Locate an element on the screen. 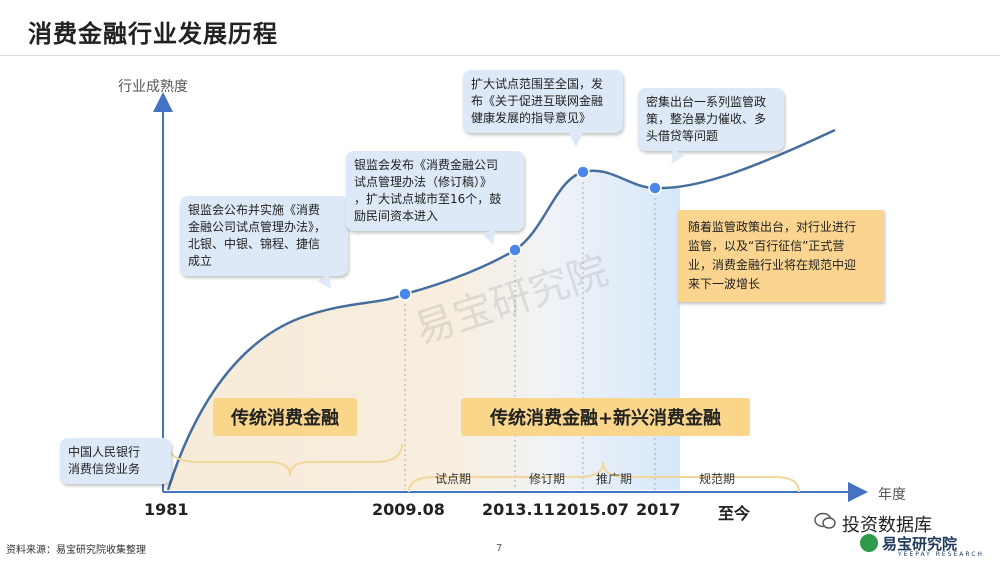 Image resolution: width=1000 pixels, height=563 pixels. callout-1981-text: 中国人民银行 消费信贷业务 is located at coordinates (104, 460).